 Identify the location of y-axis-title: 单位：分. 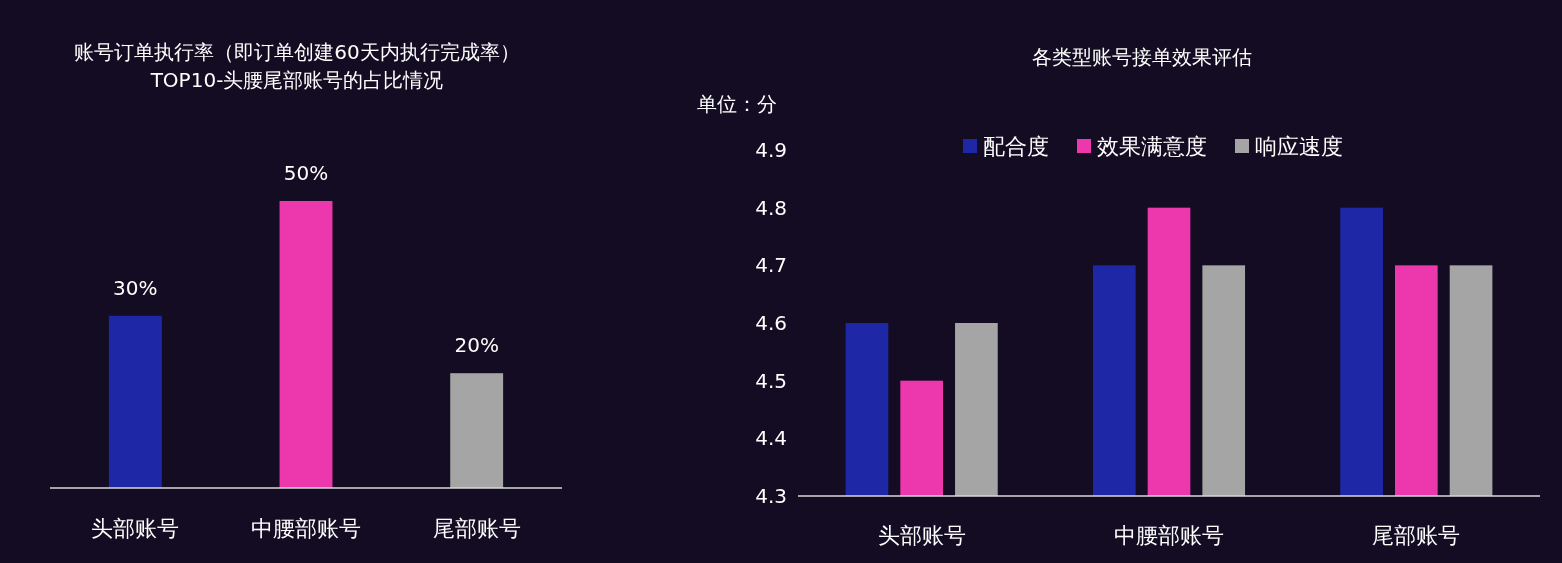
(737, 104).